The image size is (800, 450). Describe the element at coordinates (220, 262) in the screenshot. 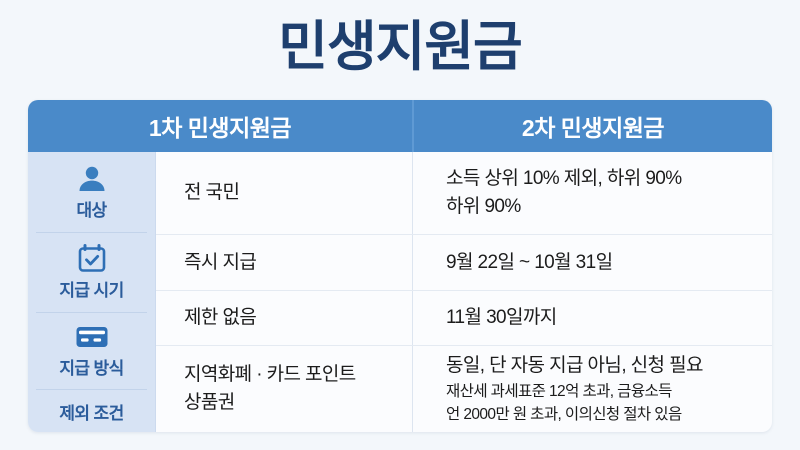

I see `cell-text: 즉시 지급` at that location.